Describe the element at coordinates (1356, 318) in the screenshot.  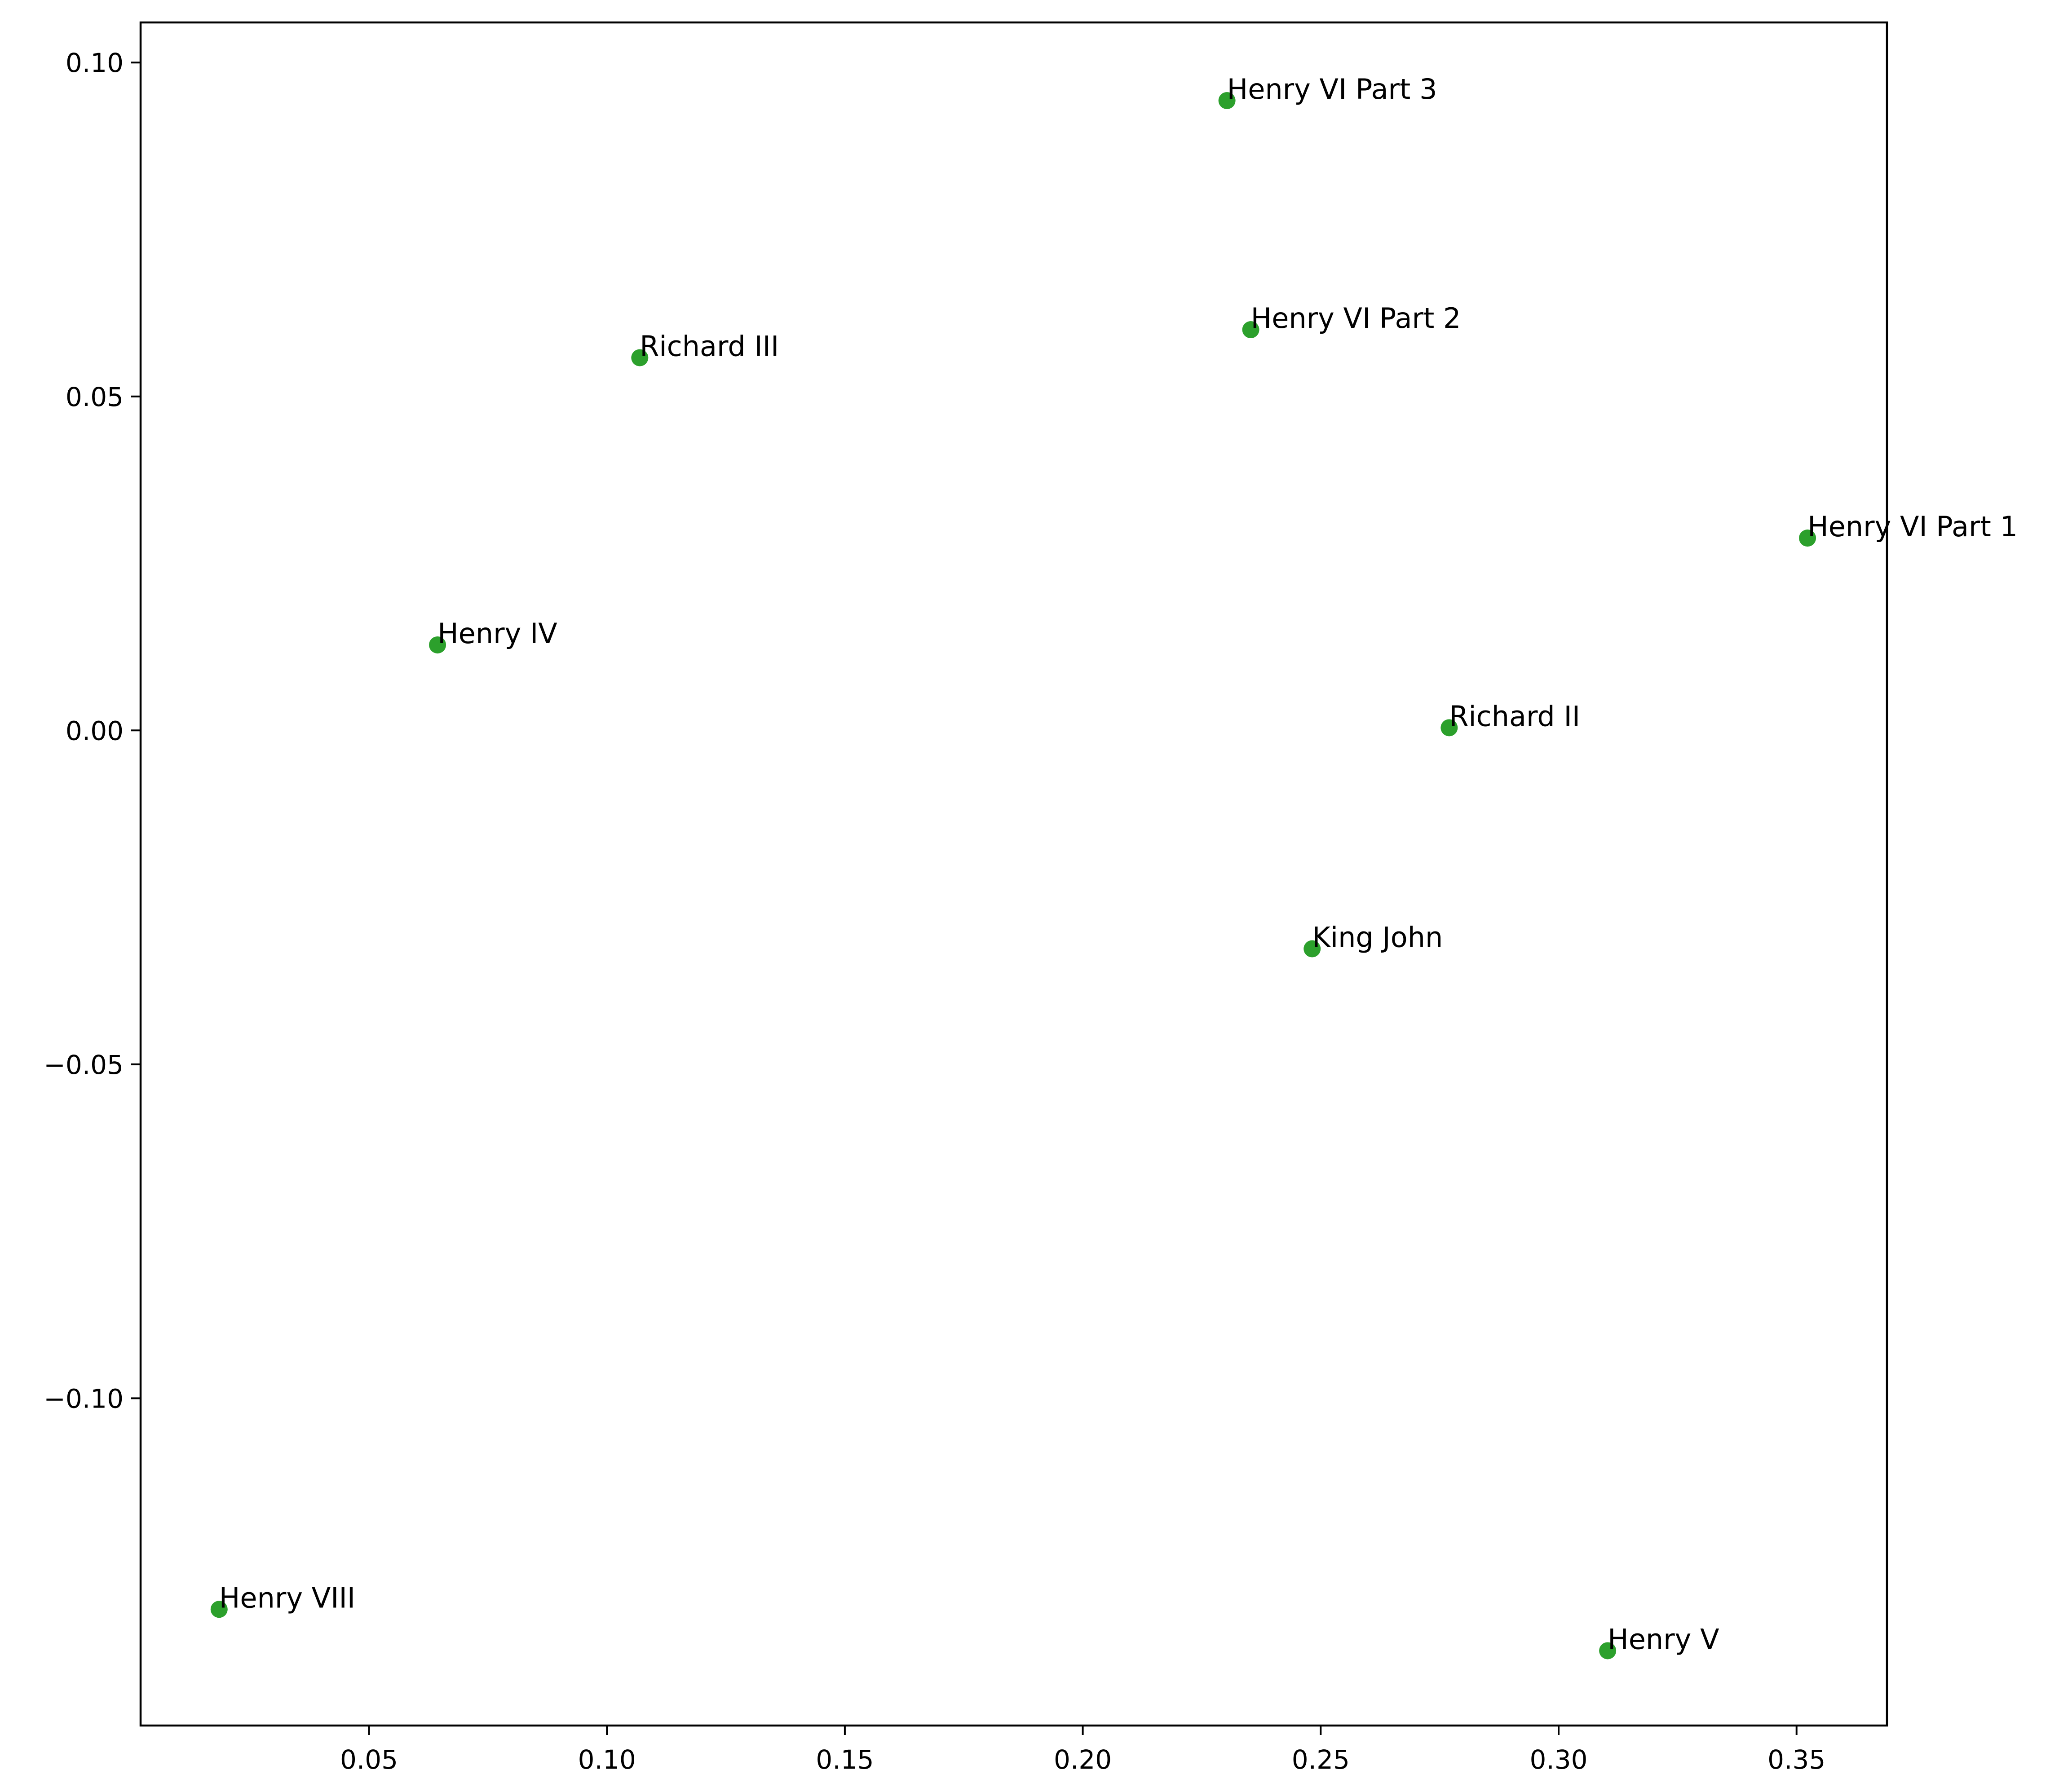
I see `point-label: Henry VI Part 2` at that location.